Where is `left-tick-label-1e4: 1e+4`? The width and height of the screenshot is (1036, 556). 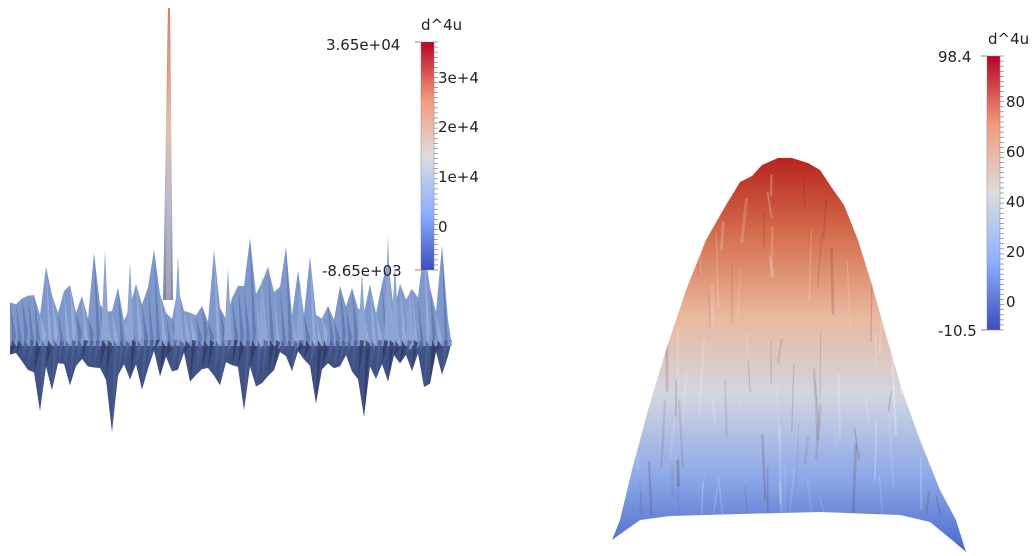 left-tick-label-1e4: 1e+4 is located at coordinates (458, 177).